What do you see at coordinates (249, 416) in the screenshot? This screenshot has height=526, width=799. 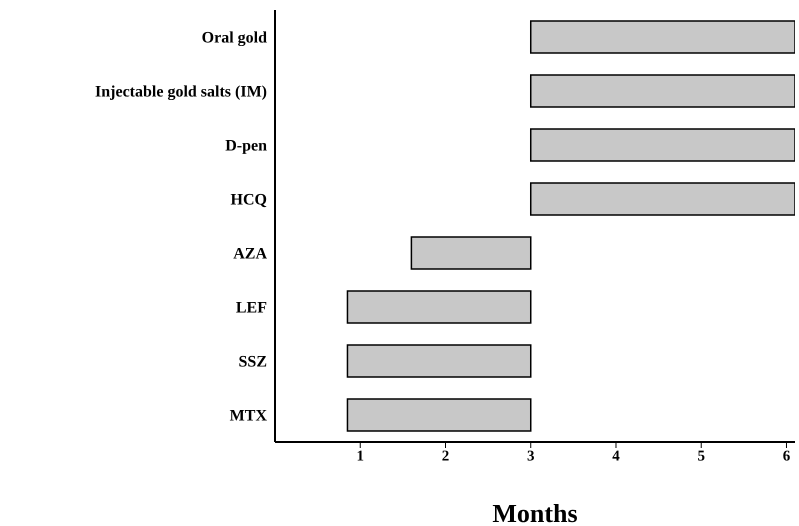 I see `y-tick-label: MTX` at bounding box center [249, 416].